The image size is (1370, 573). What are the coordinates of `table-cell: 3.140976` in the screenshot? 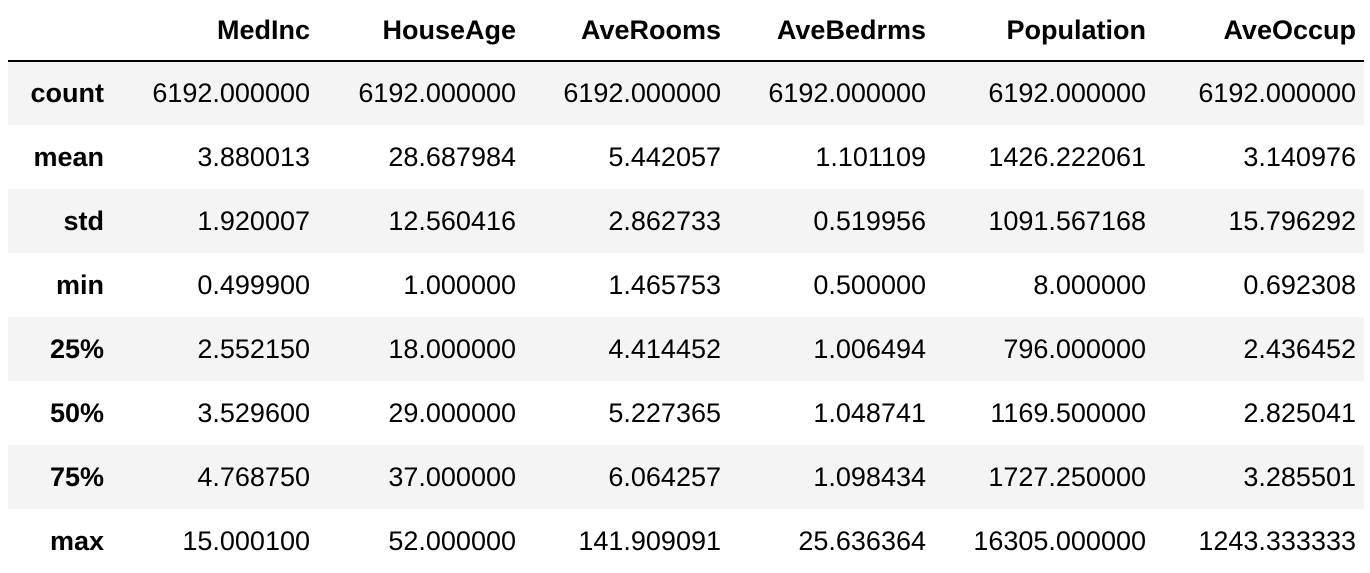 It's located at (1299, 156).